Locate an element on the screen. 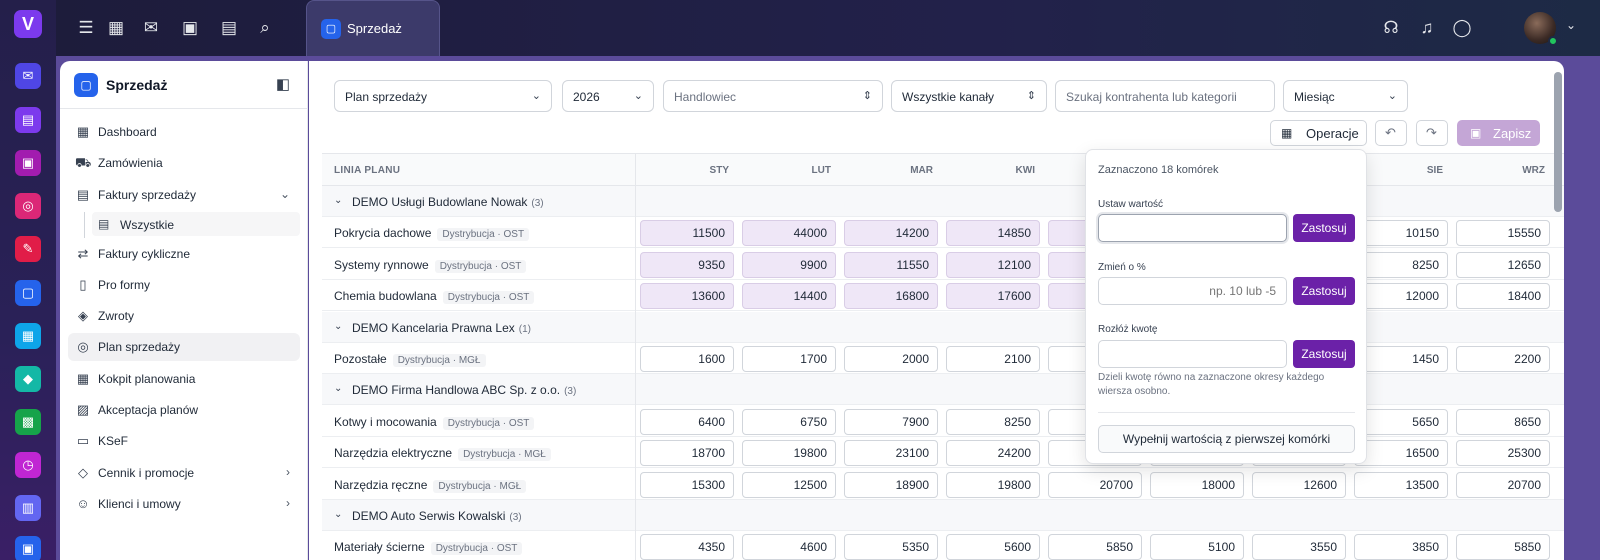 This screenshot has width=1600, height=560. rail-calendar-icon: ▣ is located at coordinates (28, 548).